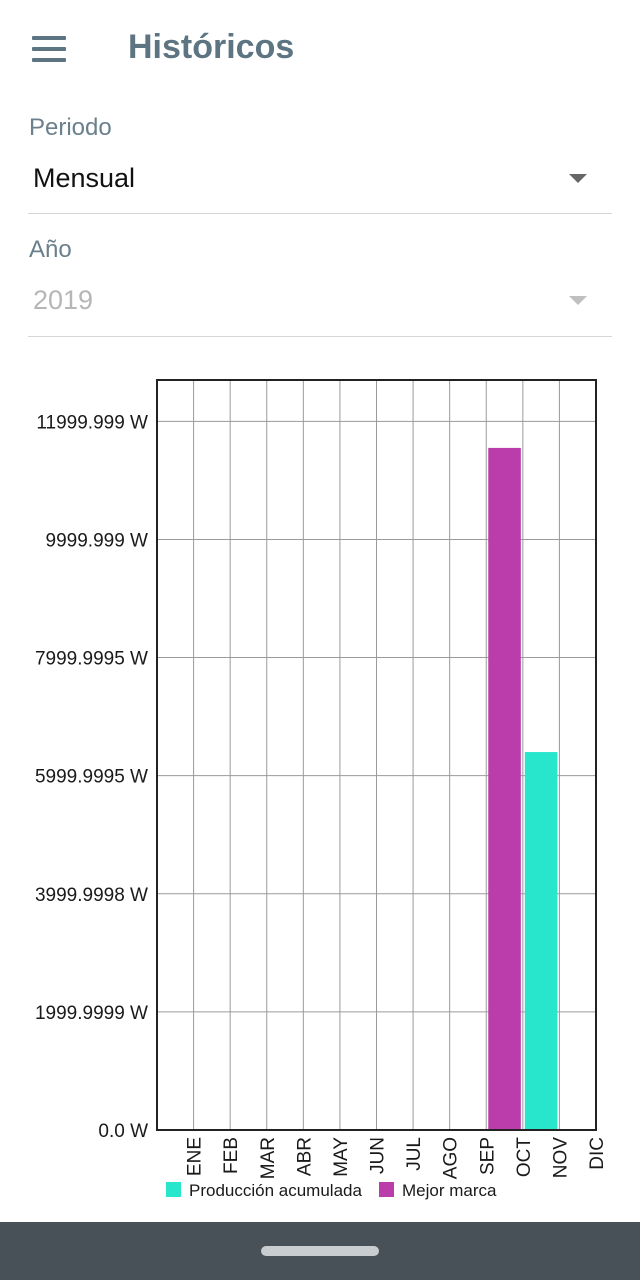 The image size is (640, 1280). Describe the element at coordinates (91, 659) in the screenshot. I see `y-tick-label: 7999.9995 W` at that location.